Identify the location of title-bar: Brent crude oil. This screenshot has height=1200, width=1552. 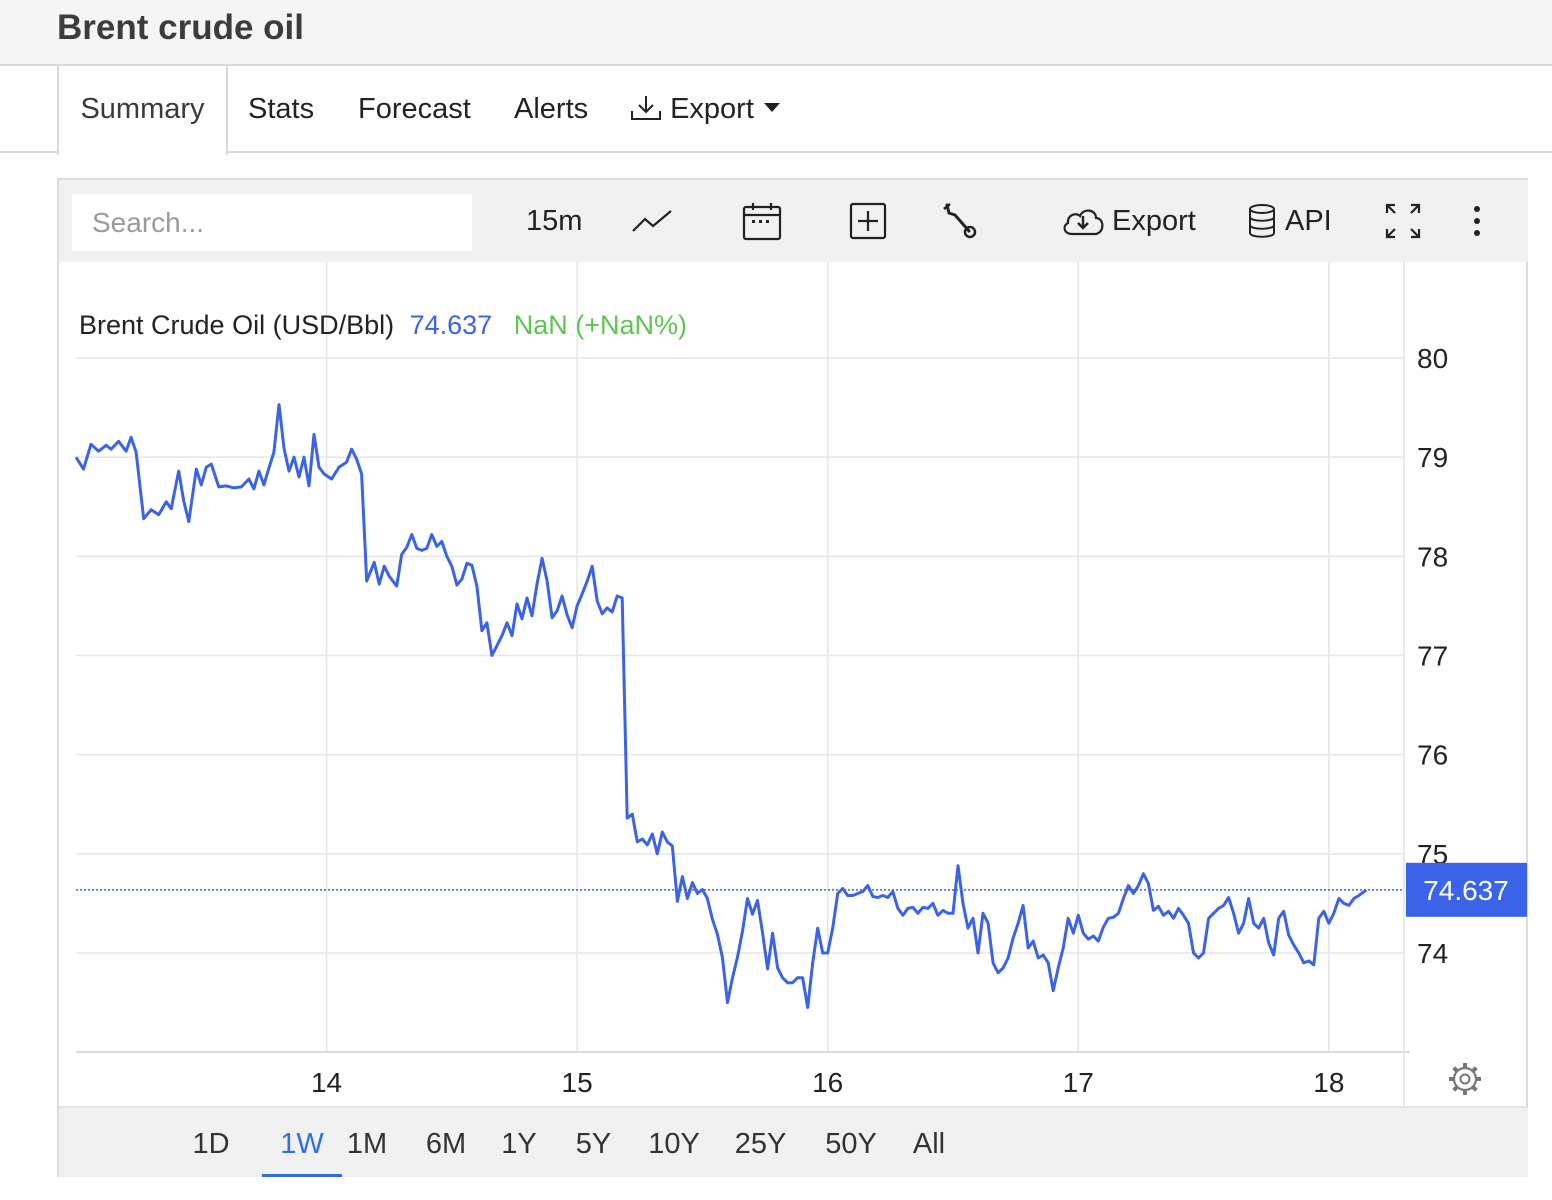
(776, 33).